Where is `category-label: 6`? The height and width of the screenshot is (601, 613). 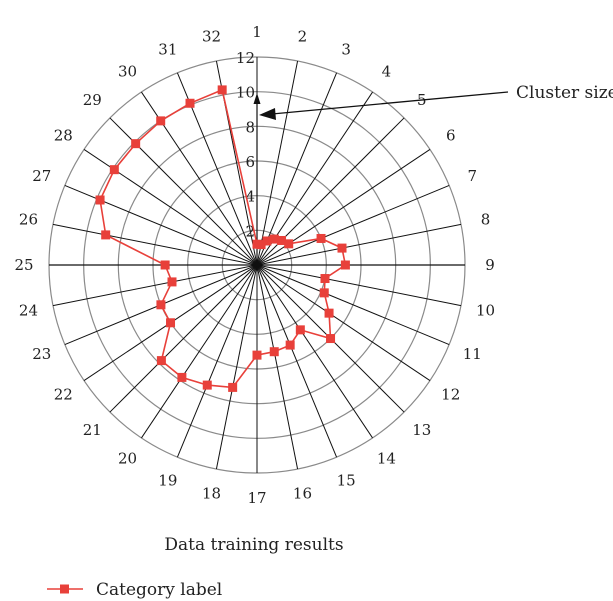 category-label: 6 is located at coordinates (451, 136).